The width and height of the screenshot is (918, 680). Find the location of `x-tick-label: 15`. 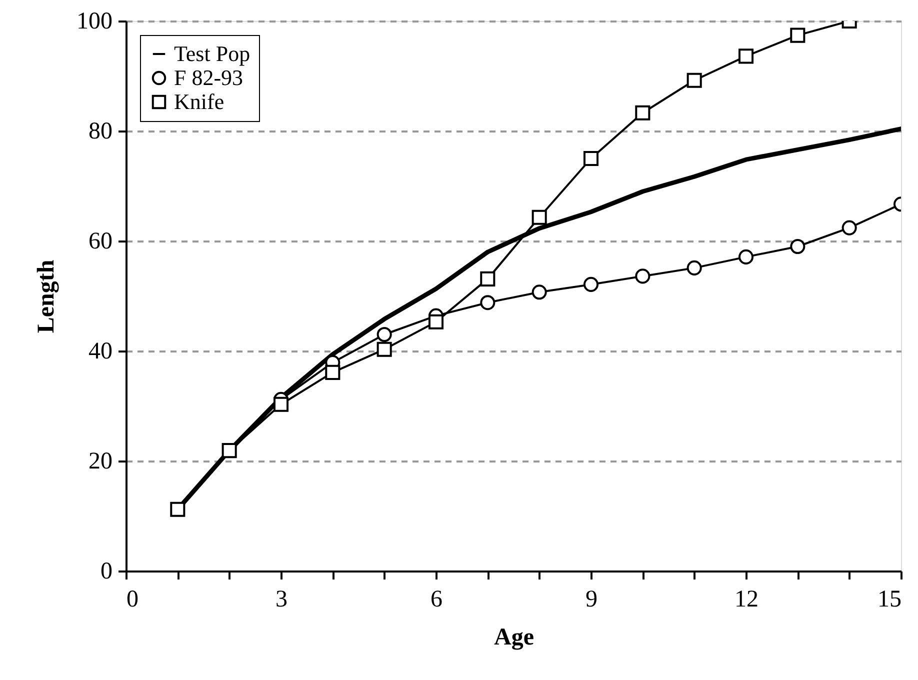

x-tick-label: 15 is located at coordinates (890, 599).